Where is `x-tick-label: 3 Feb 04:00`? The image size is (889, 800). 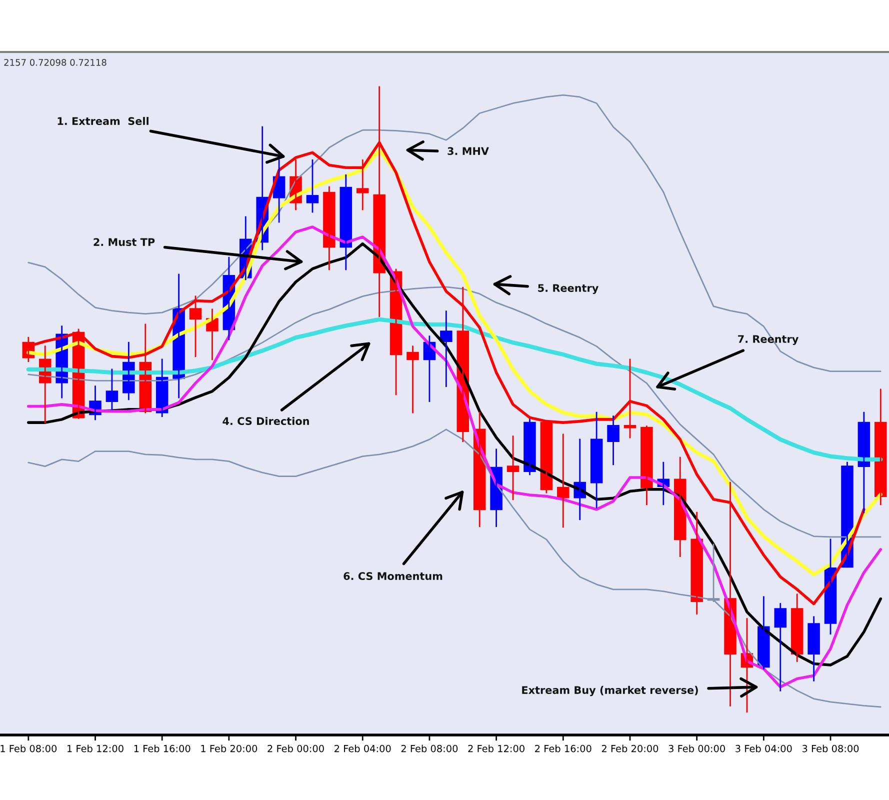
x-tick-label: 3 Feb 04:00 is located at coordinates (764, 748).